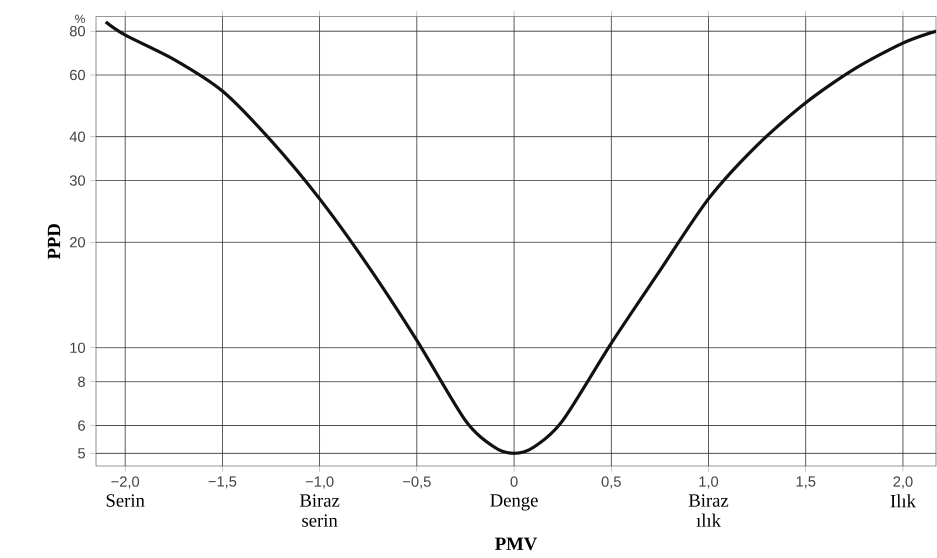  I want to click on y-axis-title: PPD, so click(54, 242).